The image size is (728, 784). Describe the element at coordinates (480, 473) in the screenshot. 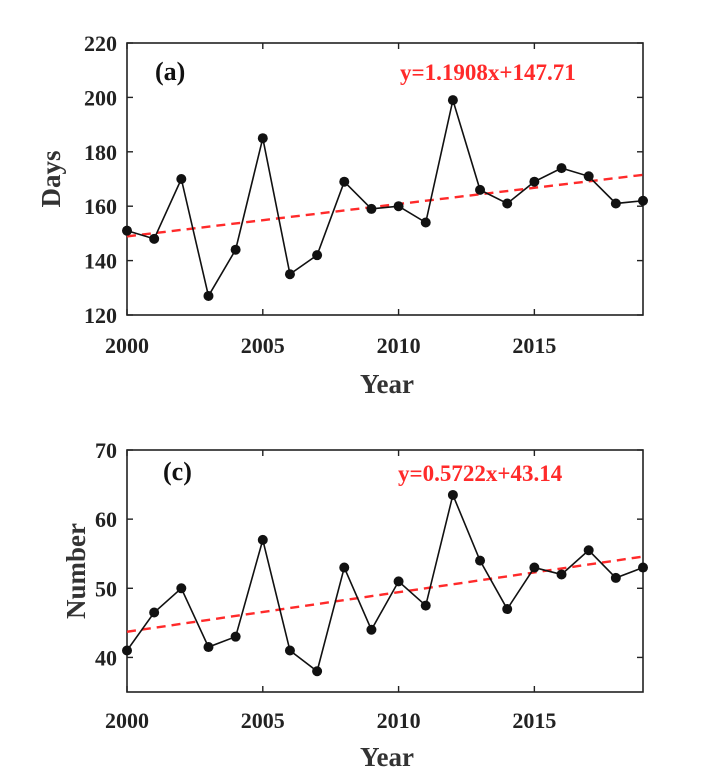

I see `trend-equation: y=0.5722x+43.14` at that location.